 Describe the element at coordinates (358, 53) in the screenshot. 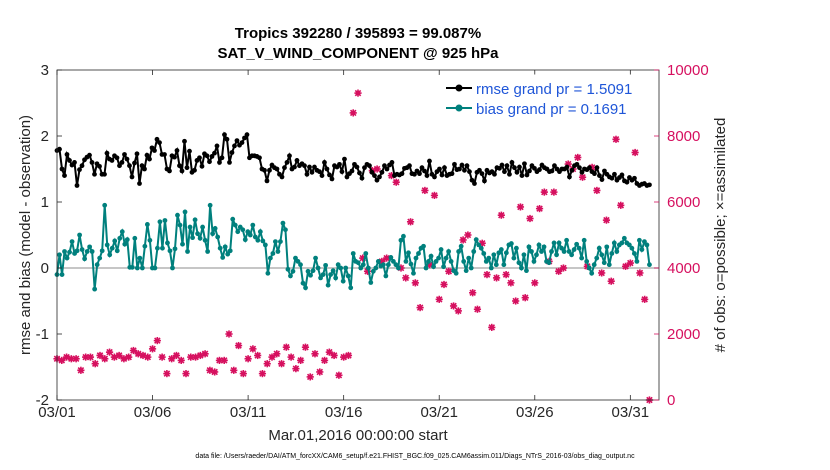

I see `chart-subtitle: SAT_V_WIND_COMPONENT @ 925 hPa` at that location.